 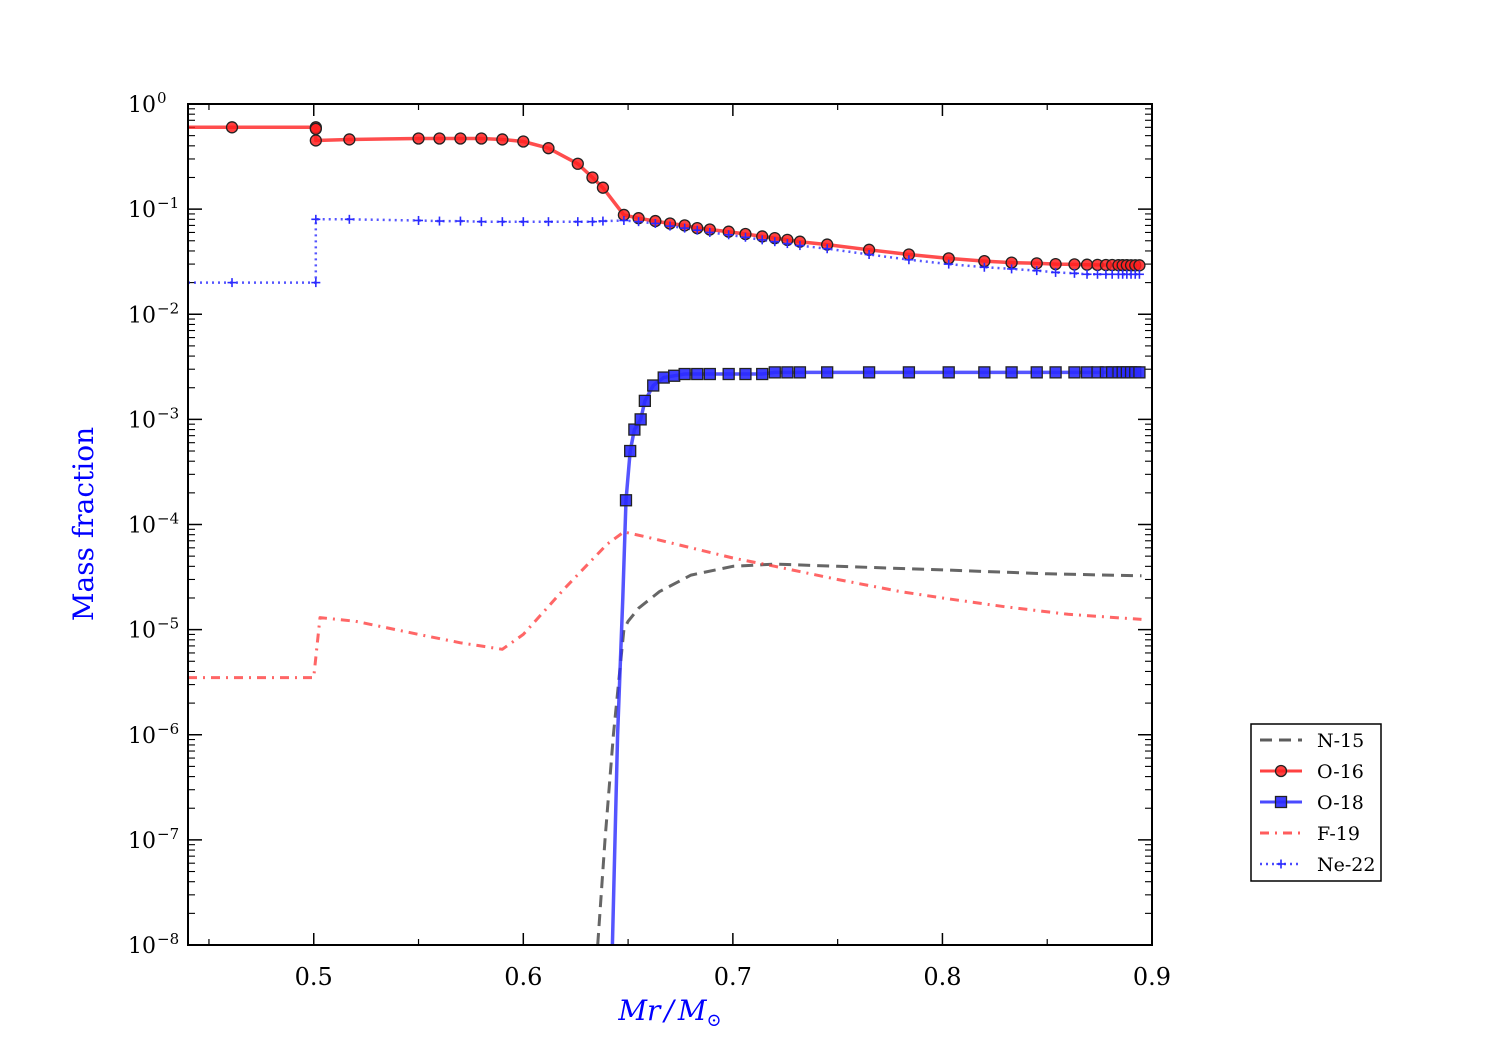 What do you see at coordinates (1312, 772) in the screenshot?
I see `legend-item-o-16: O-16` at bounding box center [1312, 772].